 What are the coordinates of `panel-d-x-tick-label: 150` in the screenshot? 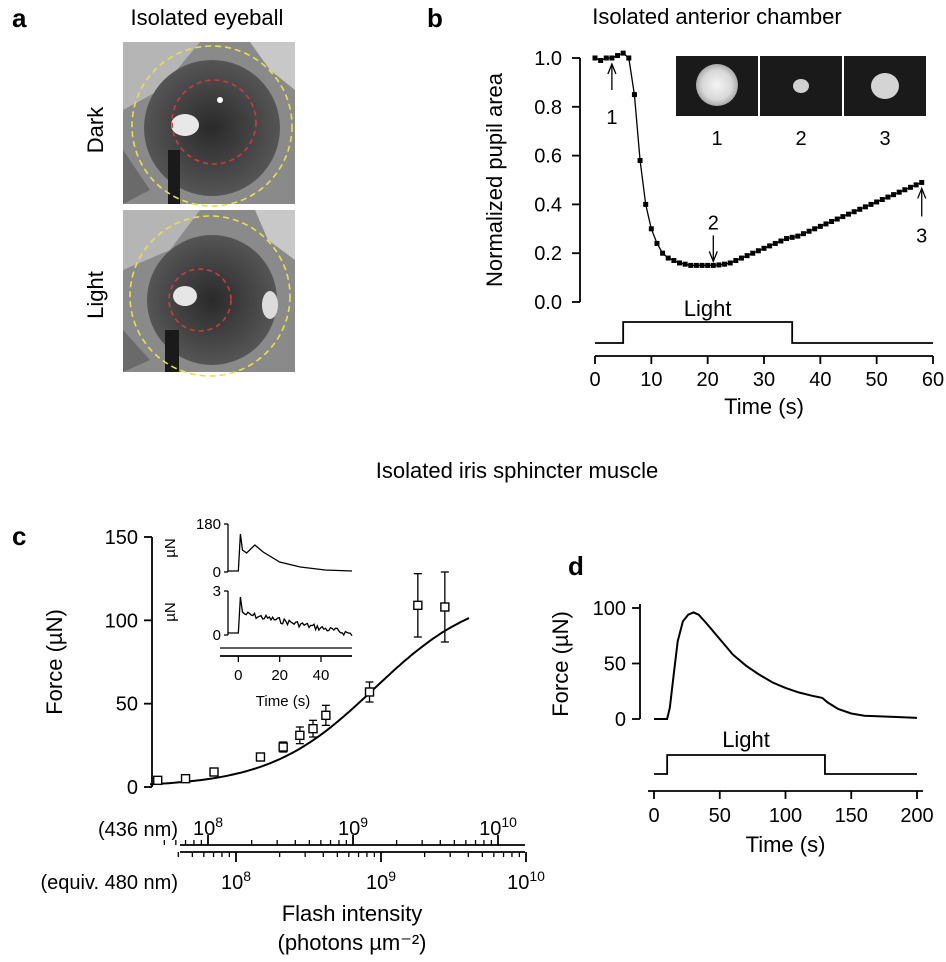 It's located at (851, 816).